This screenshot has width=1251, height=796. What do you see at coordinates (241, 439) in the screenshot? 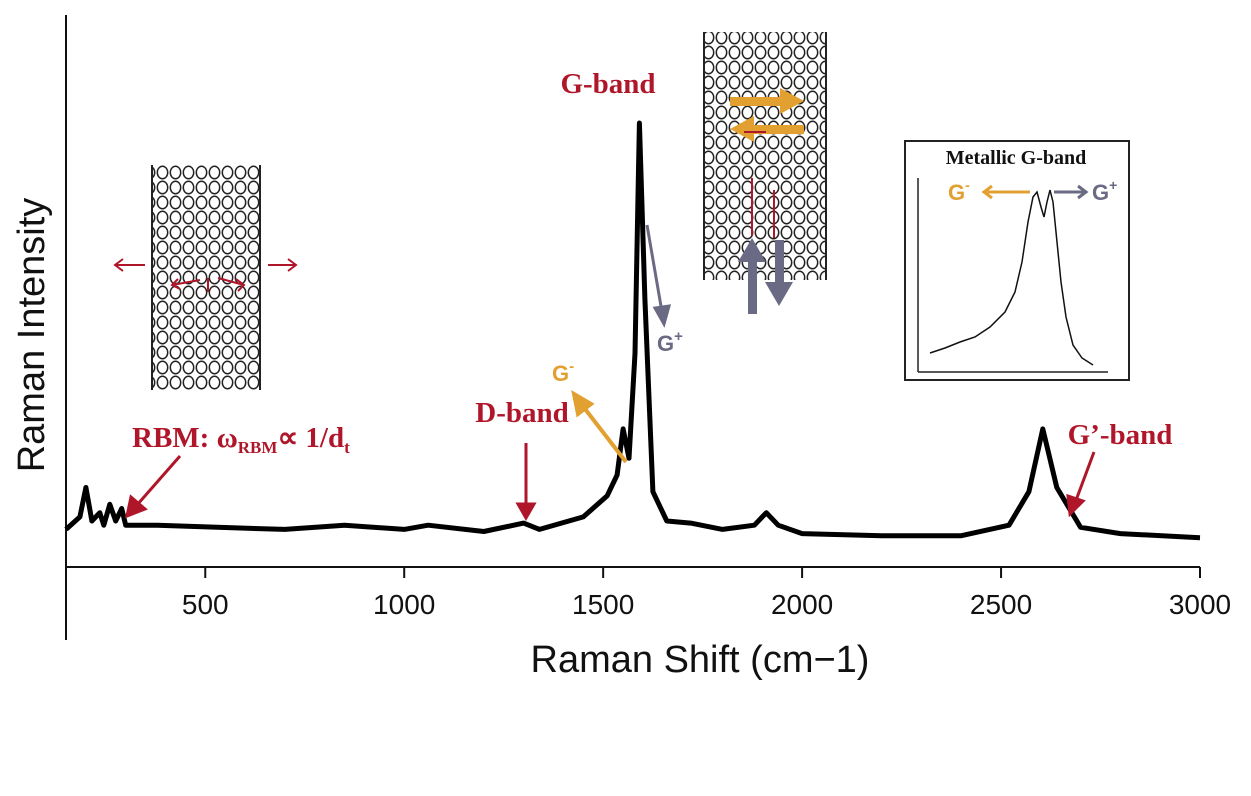
I see `rbm-label: RBM: ωRBM∝ 1/dt` at bounding box center [241, 439].